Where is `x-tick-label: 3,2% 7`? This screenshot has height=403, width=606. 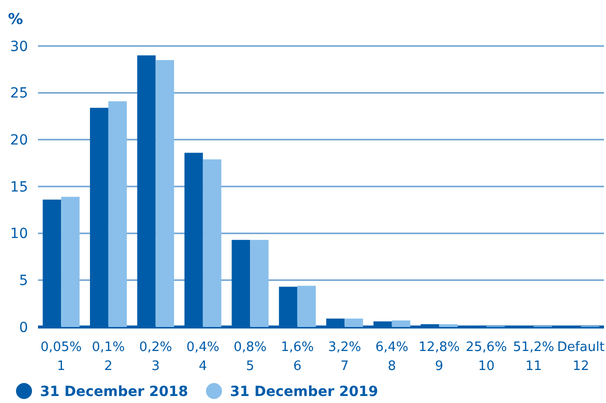
x-tick-label: 3,2% 7 is located at coordinates (345, 357).